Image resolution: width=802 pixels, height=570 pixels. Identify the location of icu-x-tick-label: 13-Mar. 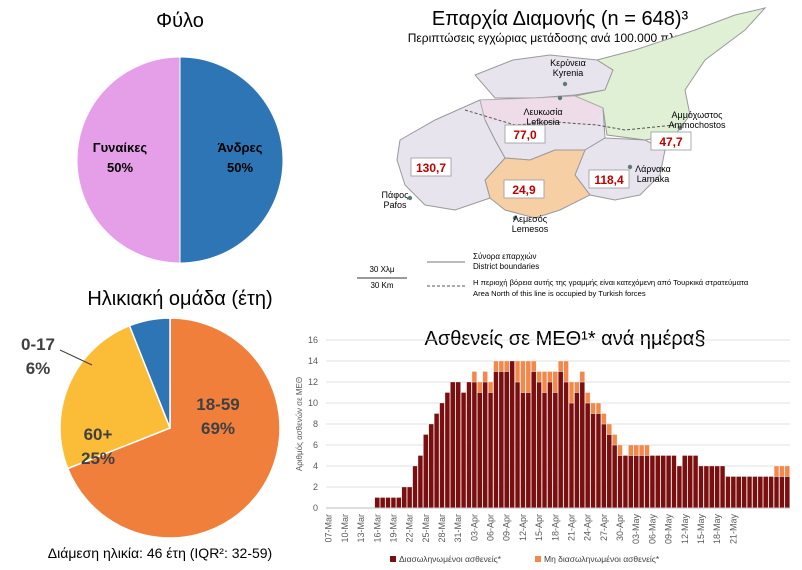
(361, 528).